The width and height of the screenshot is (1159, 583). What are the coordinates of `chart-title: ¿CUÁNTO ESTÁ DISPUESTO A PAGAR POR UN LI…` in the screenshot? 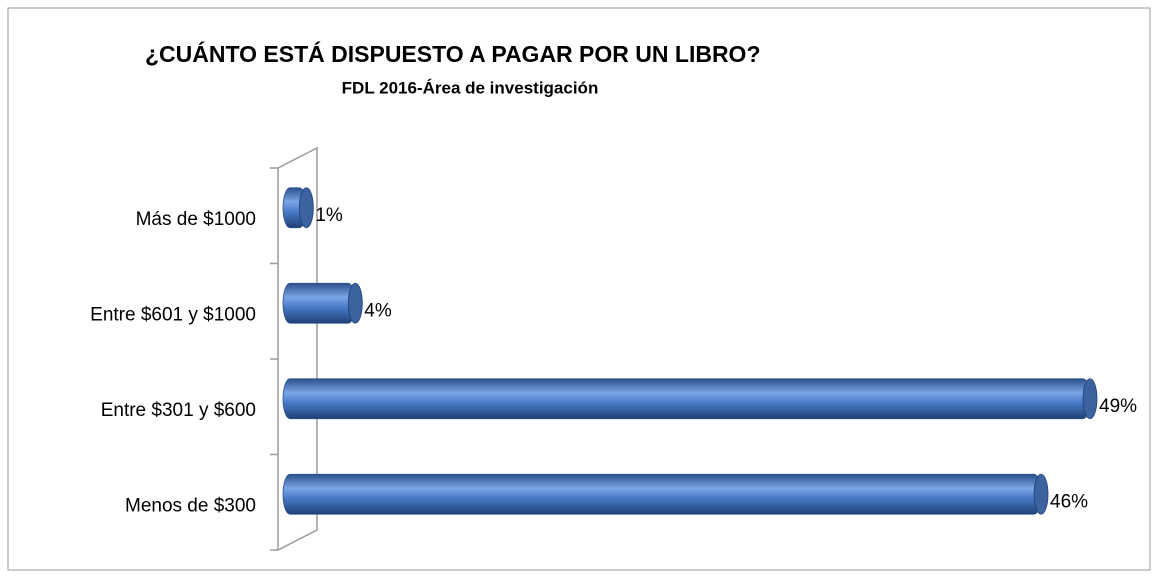 It's located at (453, 53).